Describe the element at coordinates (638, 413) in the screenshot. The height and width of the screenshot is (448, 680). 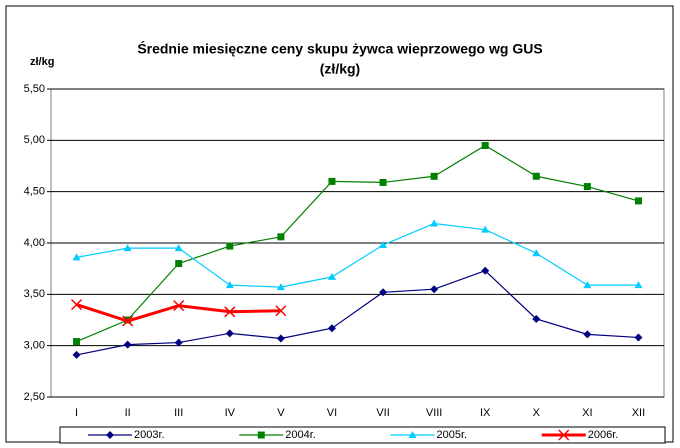
I see `x-tick-label: XII` at that location.